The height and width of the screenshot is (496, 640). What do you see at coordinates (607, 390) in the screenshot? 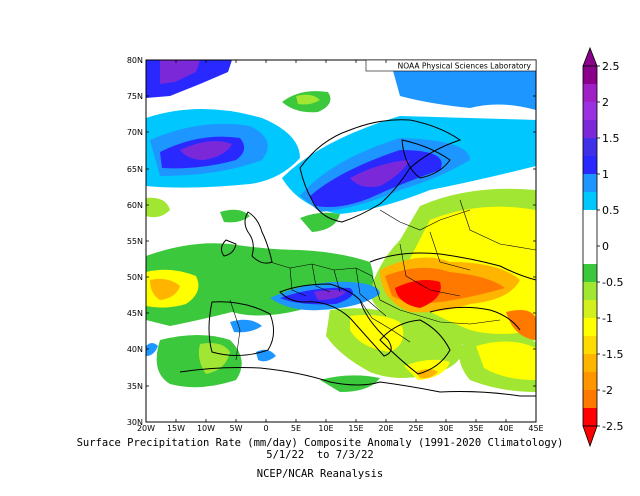
I see `colorbar-tick-label: -2` at bounding box center [607, 390].